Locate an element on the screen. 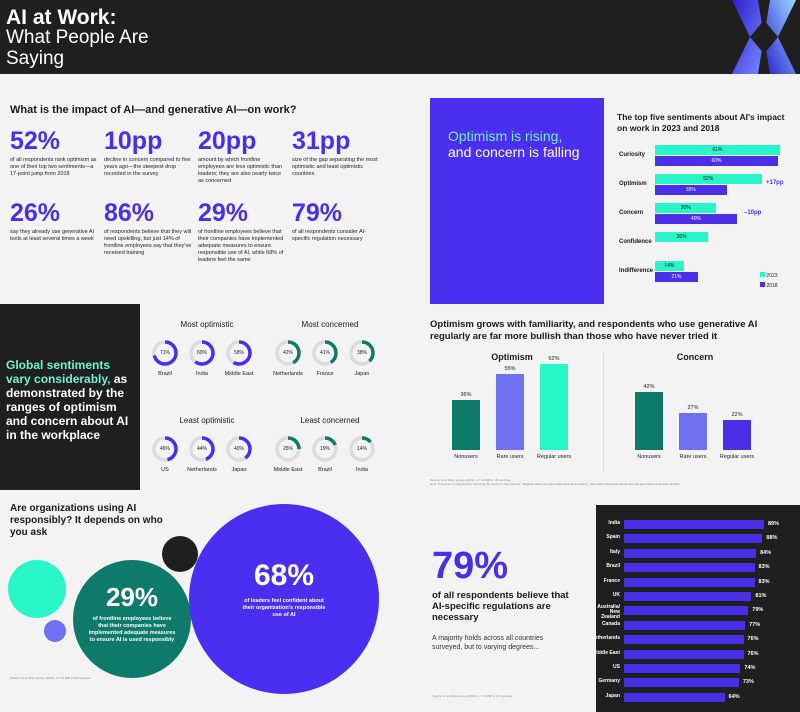  sentiment-label: Indifference is located at coordinates (636, 271).